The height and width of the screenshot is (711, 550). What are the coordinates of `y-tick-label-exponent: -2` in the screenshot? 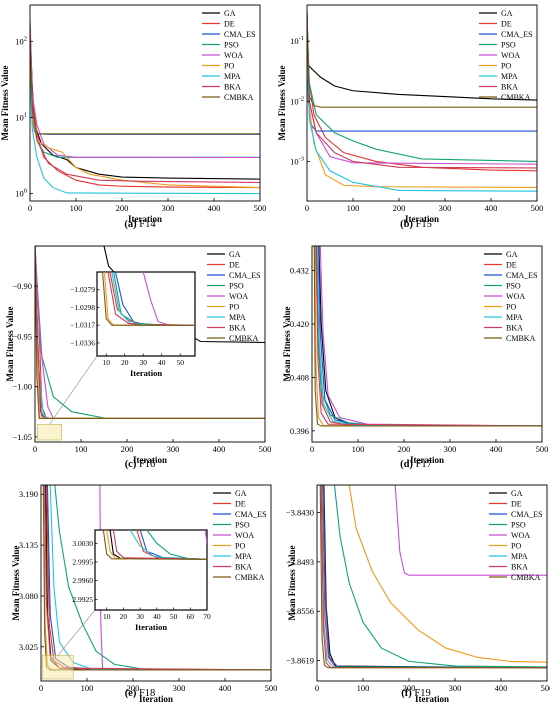 It's located at (301, 98).